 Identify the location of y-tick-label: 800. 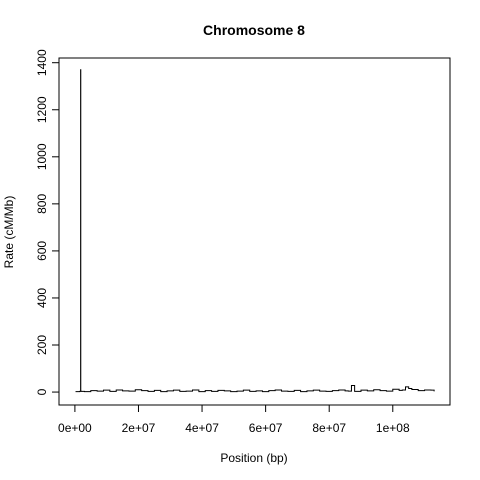
(42, 204).